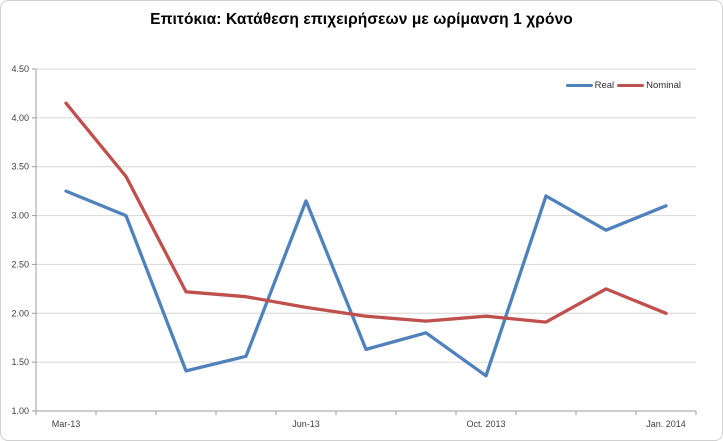 The image size is (723, 441). Describe the element at coordinates (666, 424) in the screenshot. I see `x-tick-label: Jan. 2014` at that location.